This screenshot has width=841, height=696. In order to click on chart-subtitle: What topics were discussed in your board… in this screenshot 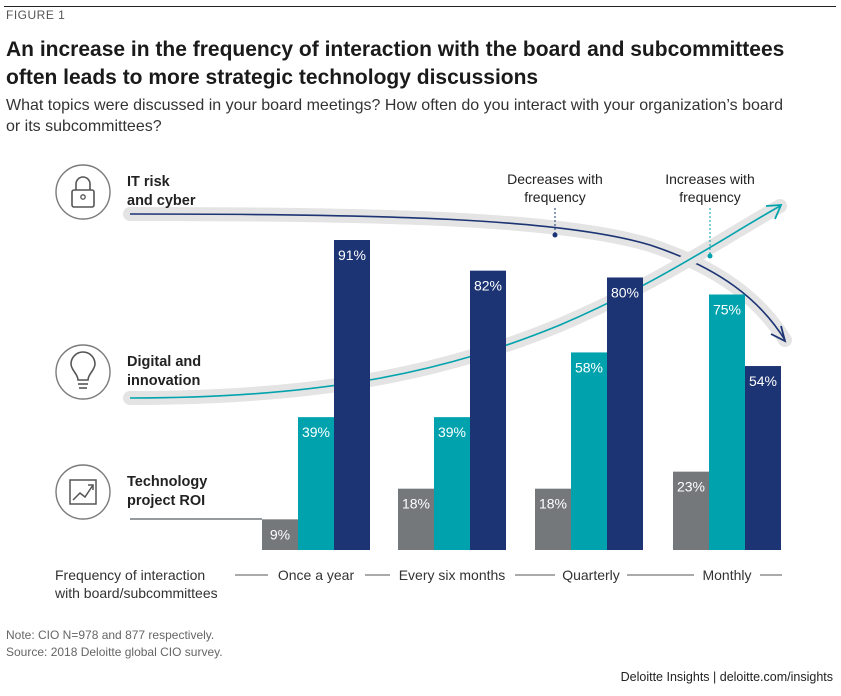, I will do `click(395, 116)`.